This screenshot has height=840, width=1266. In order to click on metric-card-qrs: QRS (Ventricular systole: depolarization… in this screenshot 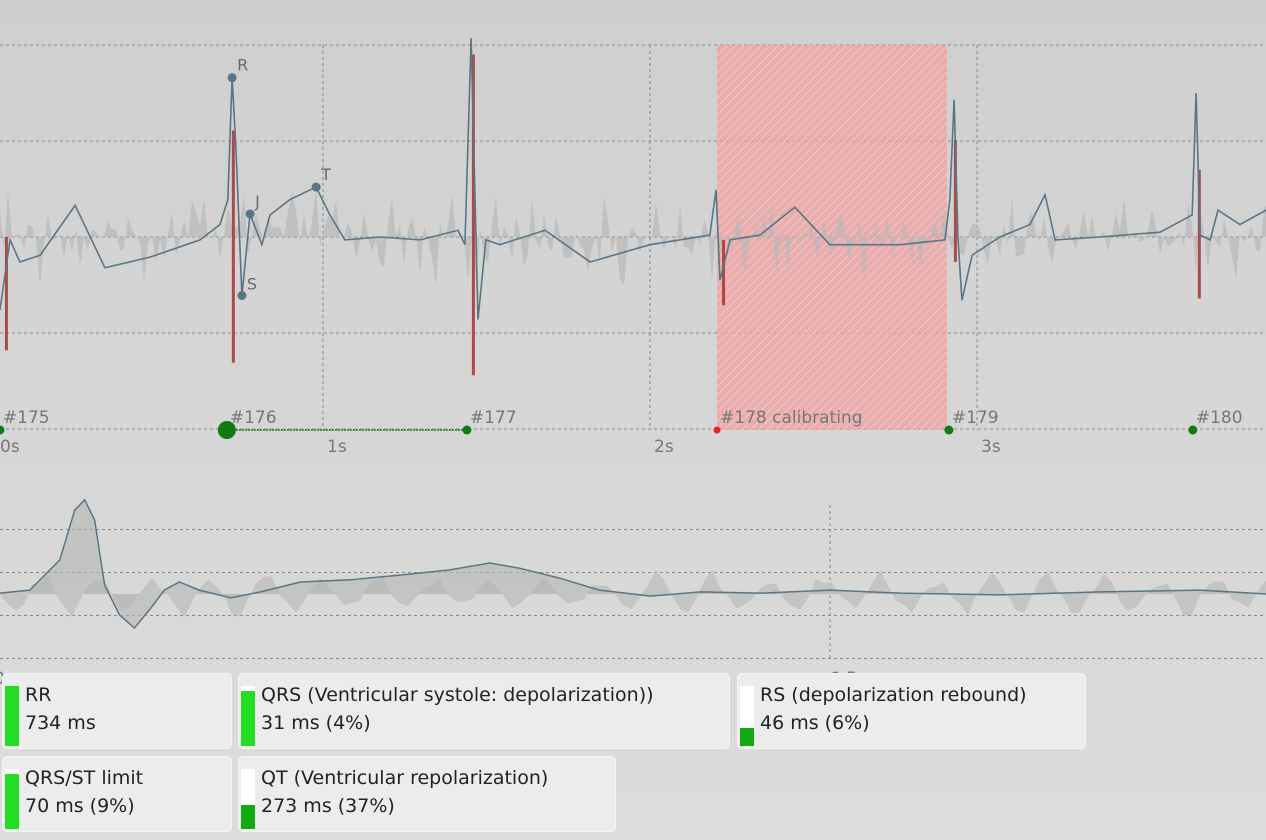, I will do `click(484, 711)`.